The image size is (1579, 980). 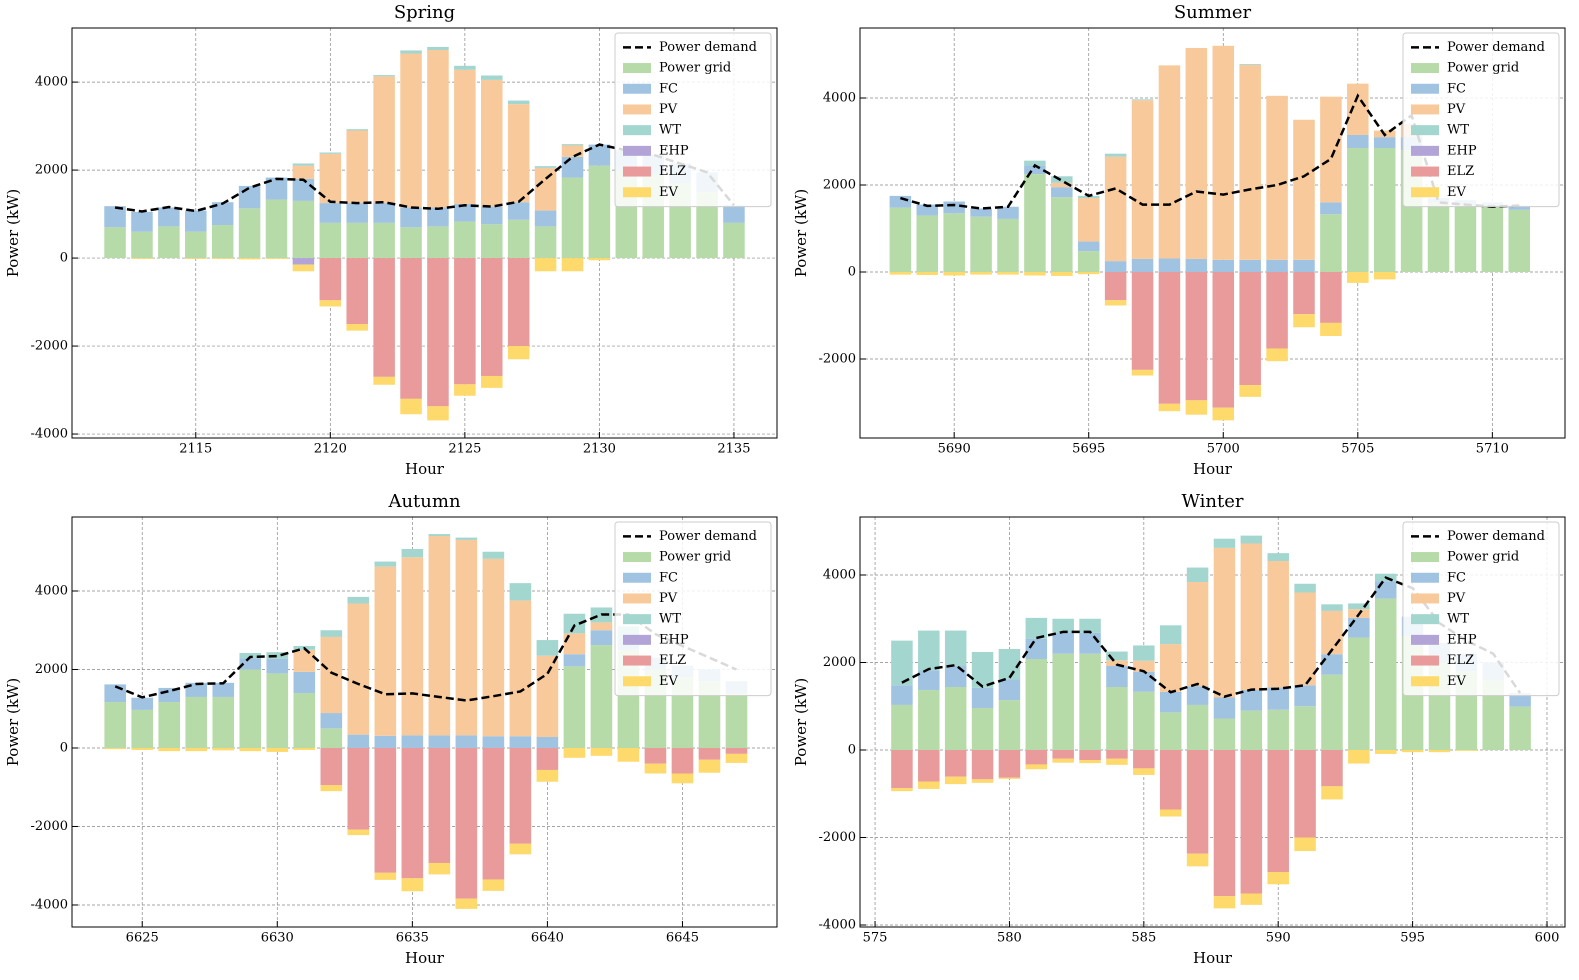 What do you see at coordinates (412, 938) in the screenshot?
I see `x-tick-label: 6635` at bounding box center [412, 938].